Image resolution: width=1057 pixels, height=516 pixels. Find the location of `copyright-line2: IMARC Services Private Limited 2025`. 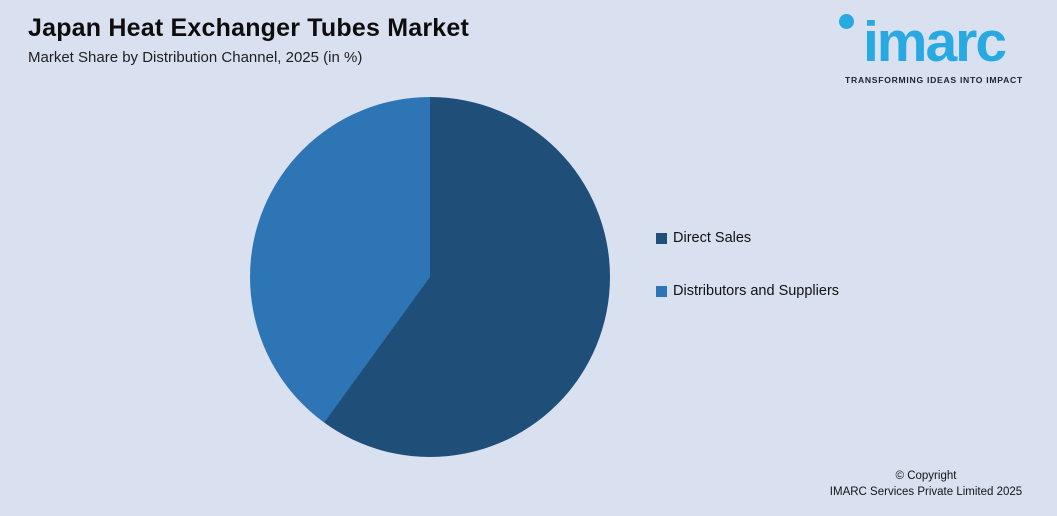

copyright-line2: IMARC Services Private Limited 2025 is located at coordinates (926, 491).